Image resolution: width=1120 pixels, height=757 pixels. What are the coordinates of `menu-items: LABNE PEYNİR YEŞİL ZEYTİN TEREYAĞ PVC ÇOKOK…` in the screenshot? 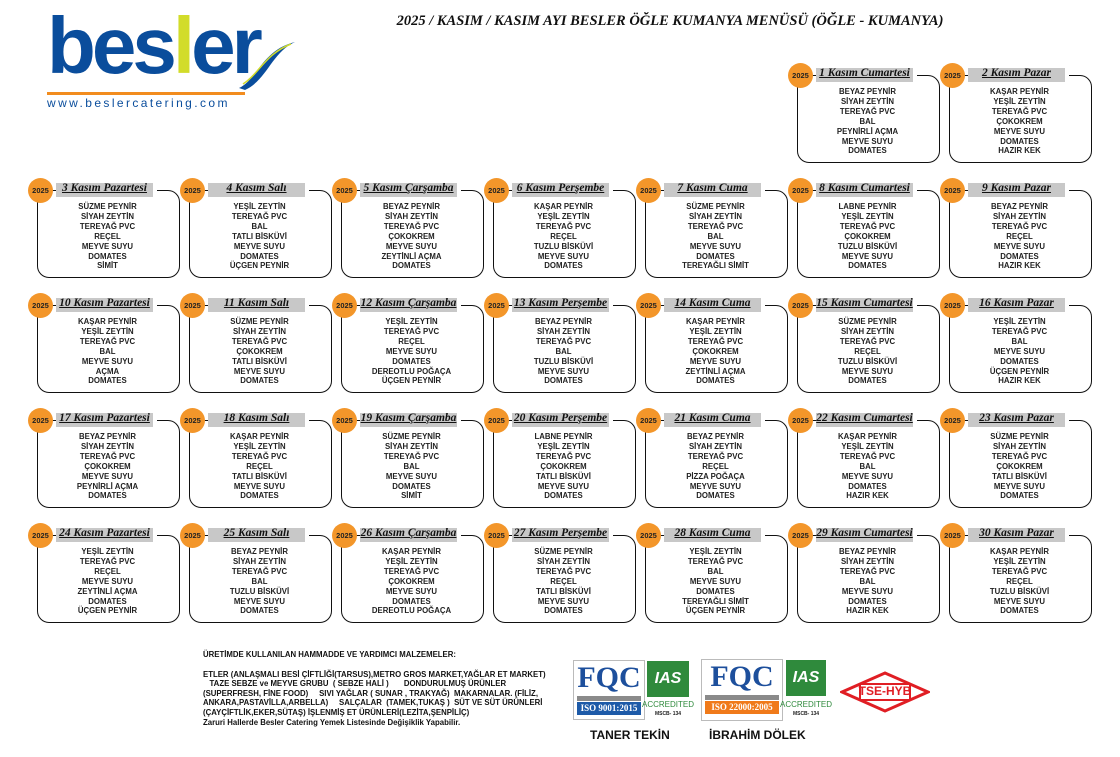 It's located at (867, 236).